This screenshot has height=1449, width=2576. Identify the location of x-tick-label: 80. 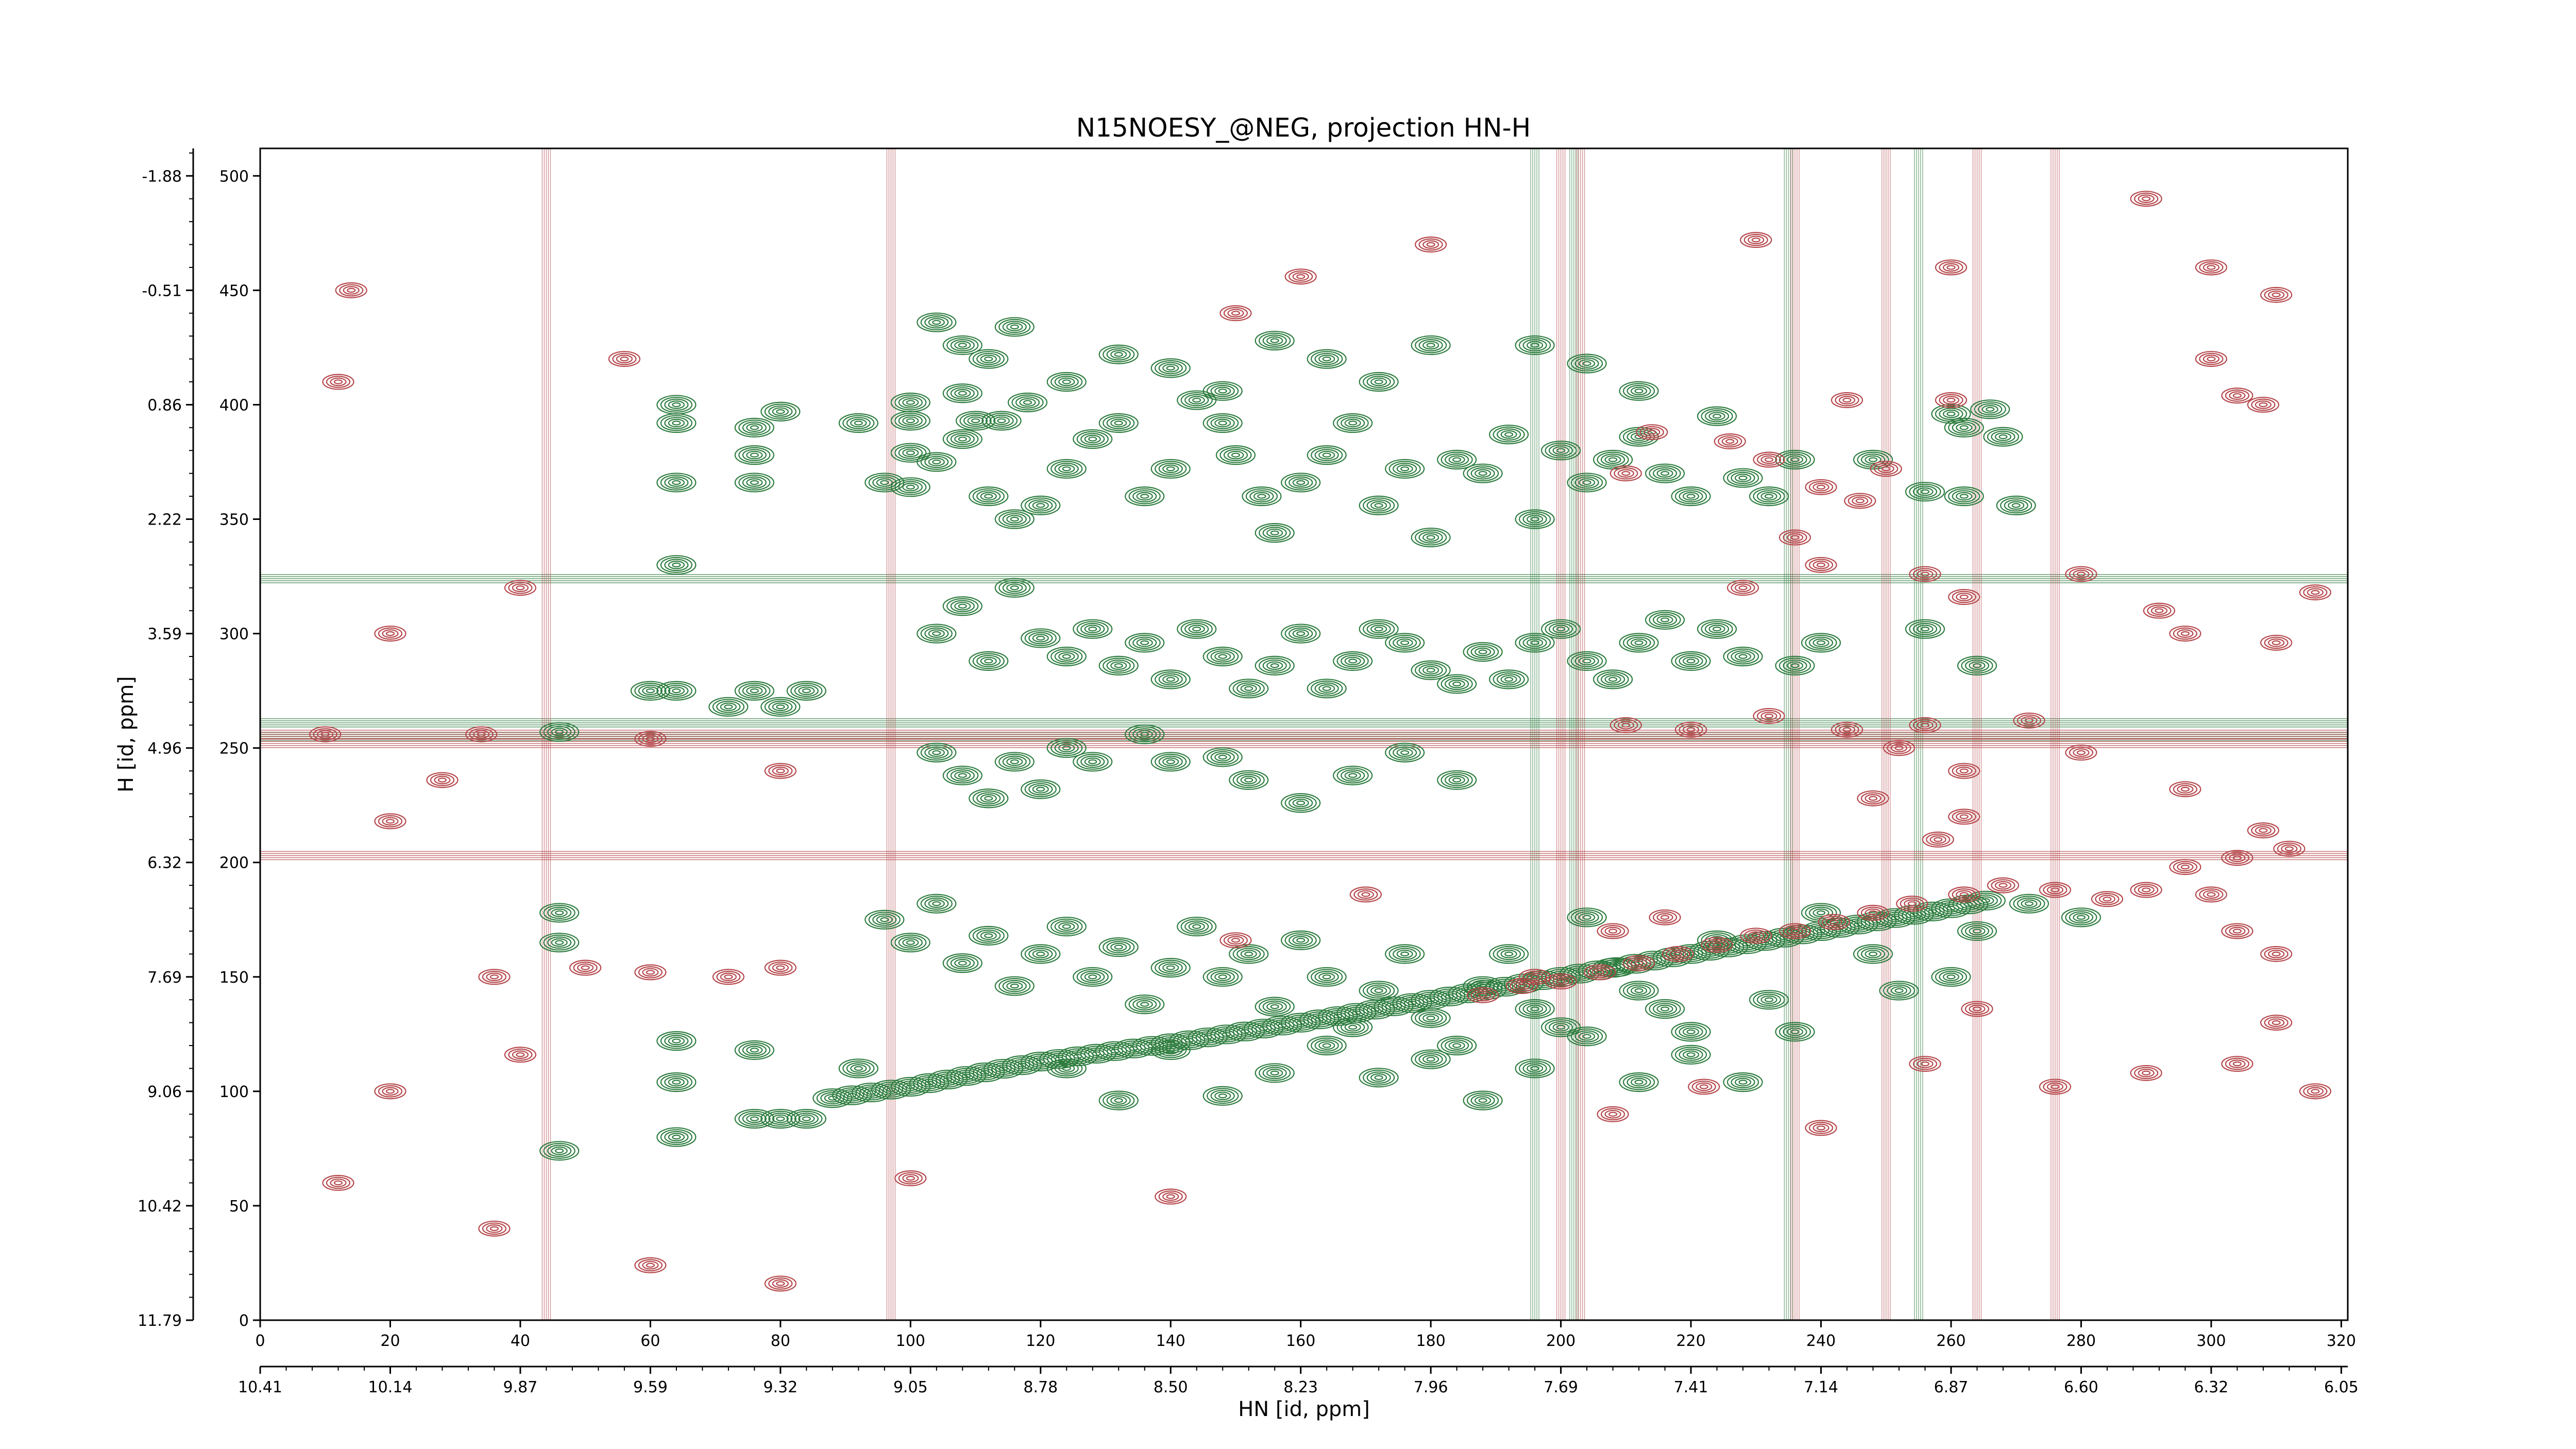
(780, 1341).